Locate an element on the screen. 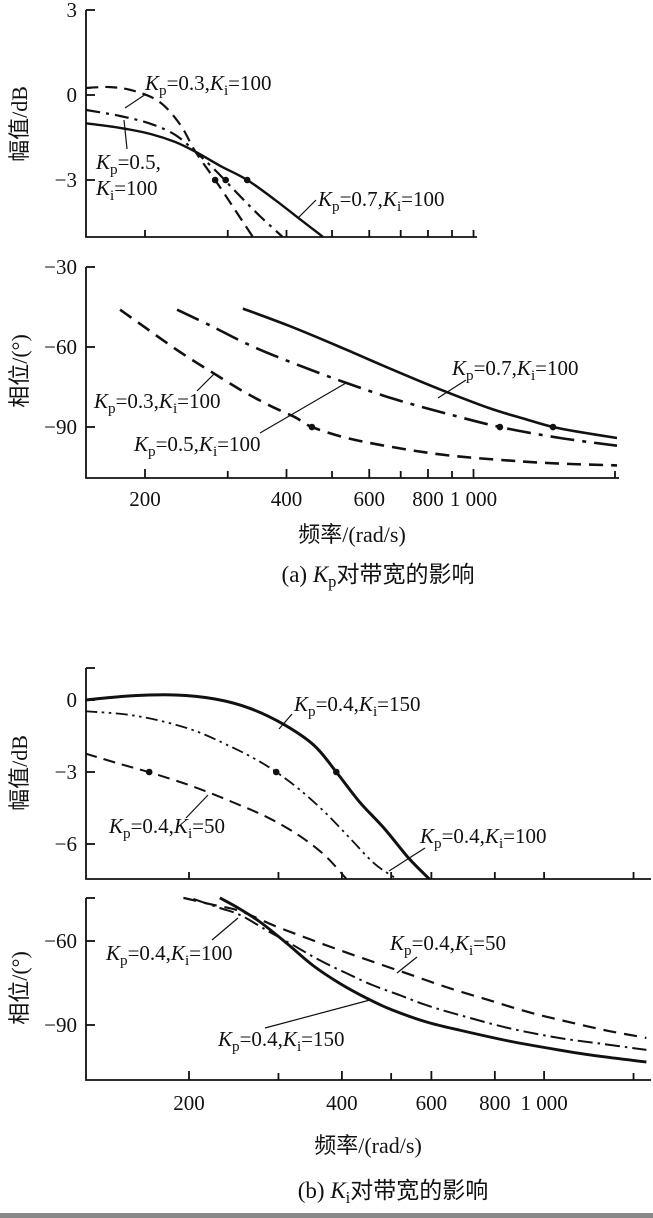 The image size is (653, 1218). x-axis-label-a: 频率/(rad/s) is located at coordinates (352, 534).